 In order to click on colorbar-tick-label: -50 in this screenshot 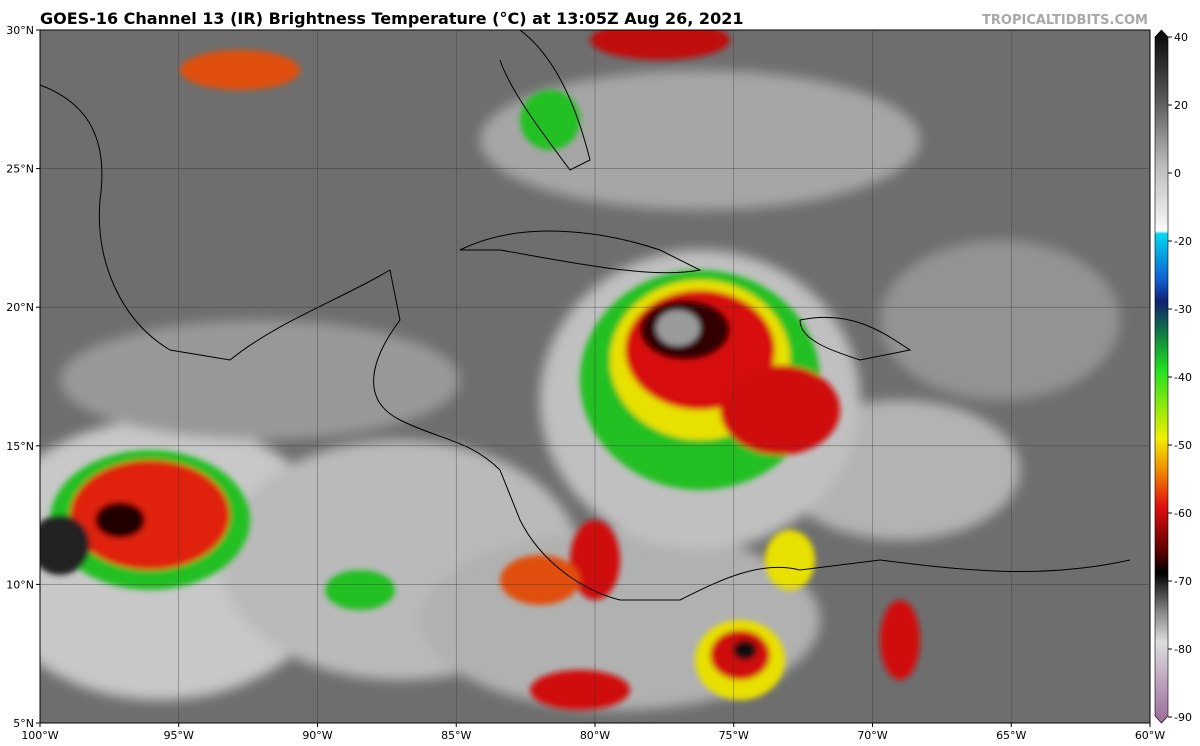, I will do `click(1183, 445)`.